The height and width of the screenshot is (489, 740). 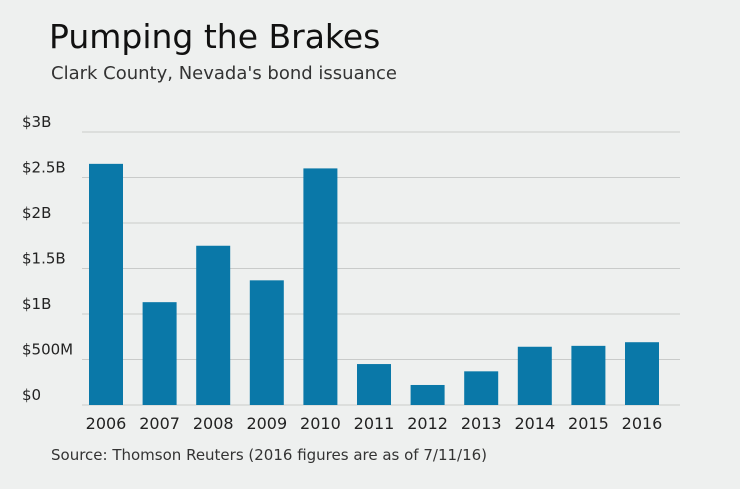 I want to click on bar-2011, so click(x=374, y=384).